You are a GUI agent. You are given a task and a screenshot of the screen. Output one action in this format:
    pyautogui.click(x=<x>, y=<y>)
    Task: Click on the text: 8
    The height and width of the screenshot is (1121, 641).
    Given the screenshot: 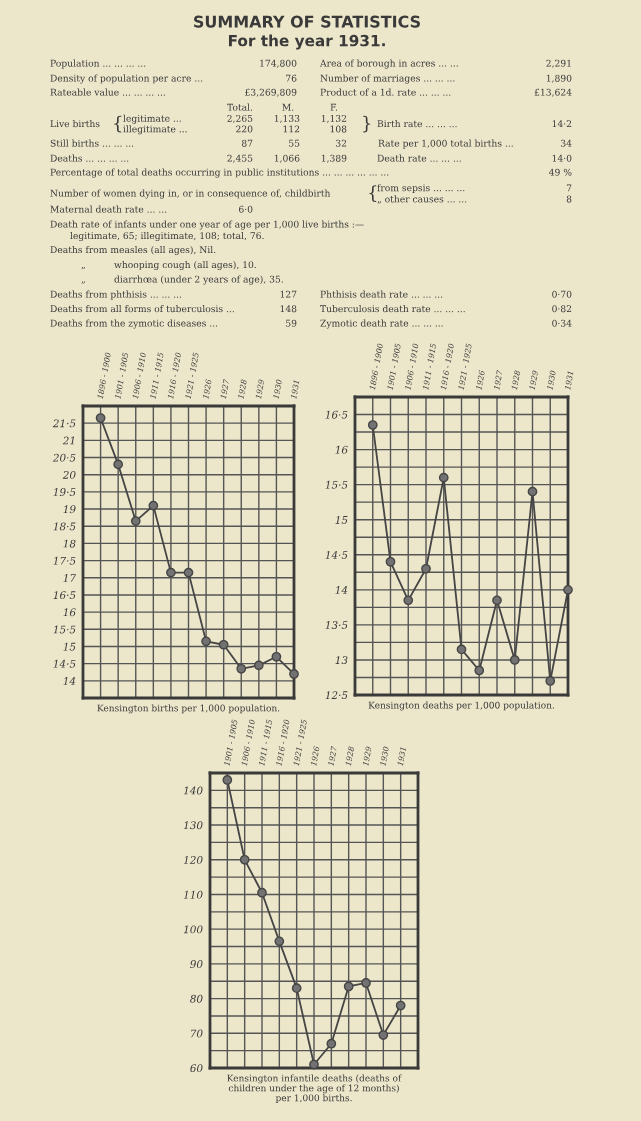 What is the action you would take?
    pyautogui.click(x=569, y=199)
    